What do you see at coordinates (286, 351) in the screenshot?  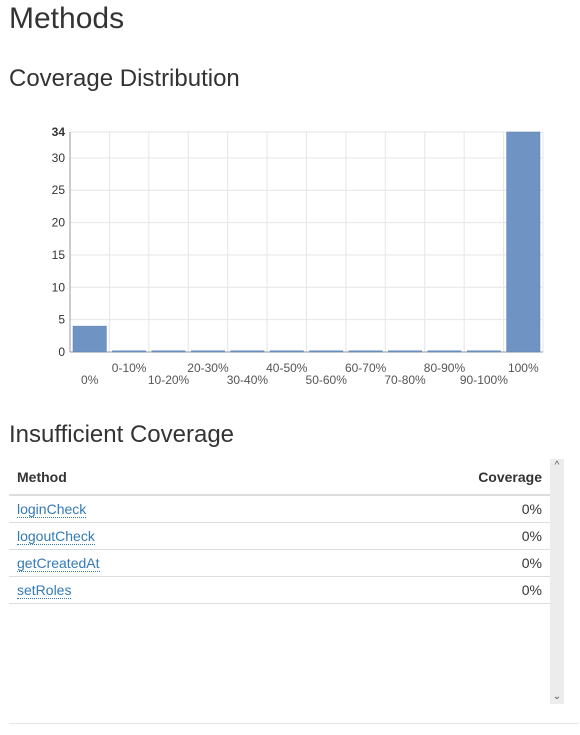 I see `bar-40-50%` at bounding box center [286, 351].